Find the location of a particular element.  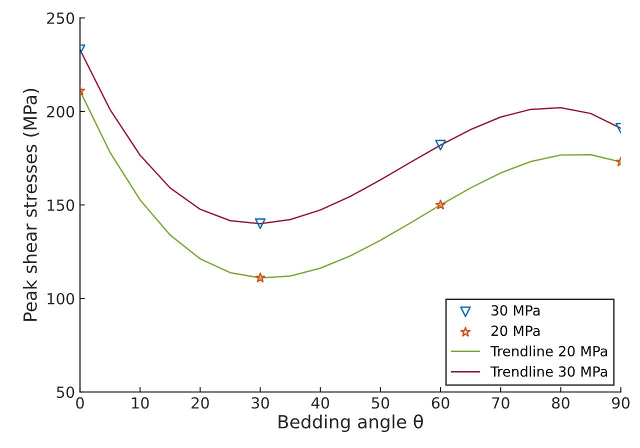

legend-label: 30 MPa is located at coordinates (516, 310).